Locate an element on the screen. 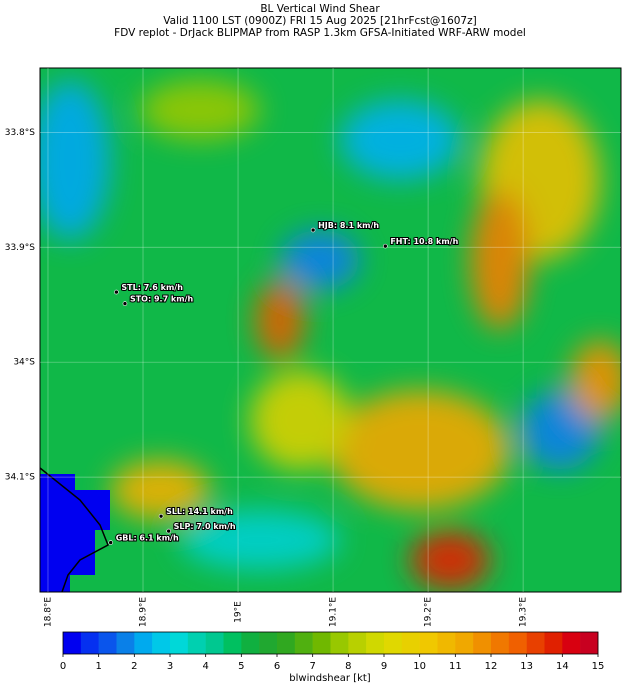 The width and height of the screenshot is (628, 696). colorbar-tick-label: 8 is located at coordinates (348, 666).